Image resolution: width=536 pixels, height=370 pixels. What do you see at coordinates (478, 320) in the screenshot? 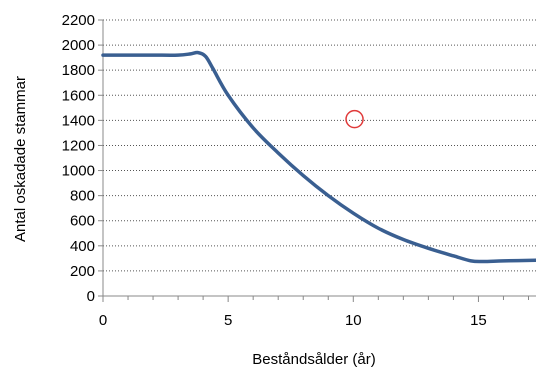
I see `x-tick-label-15: 15` at bounding box center [478, 320].